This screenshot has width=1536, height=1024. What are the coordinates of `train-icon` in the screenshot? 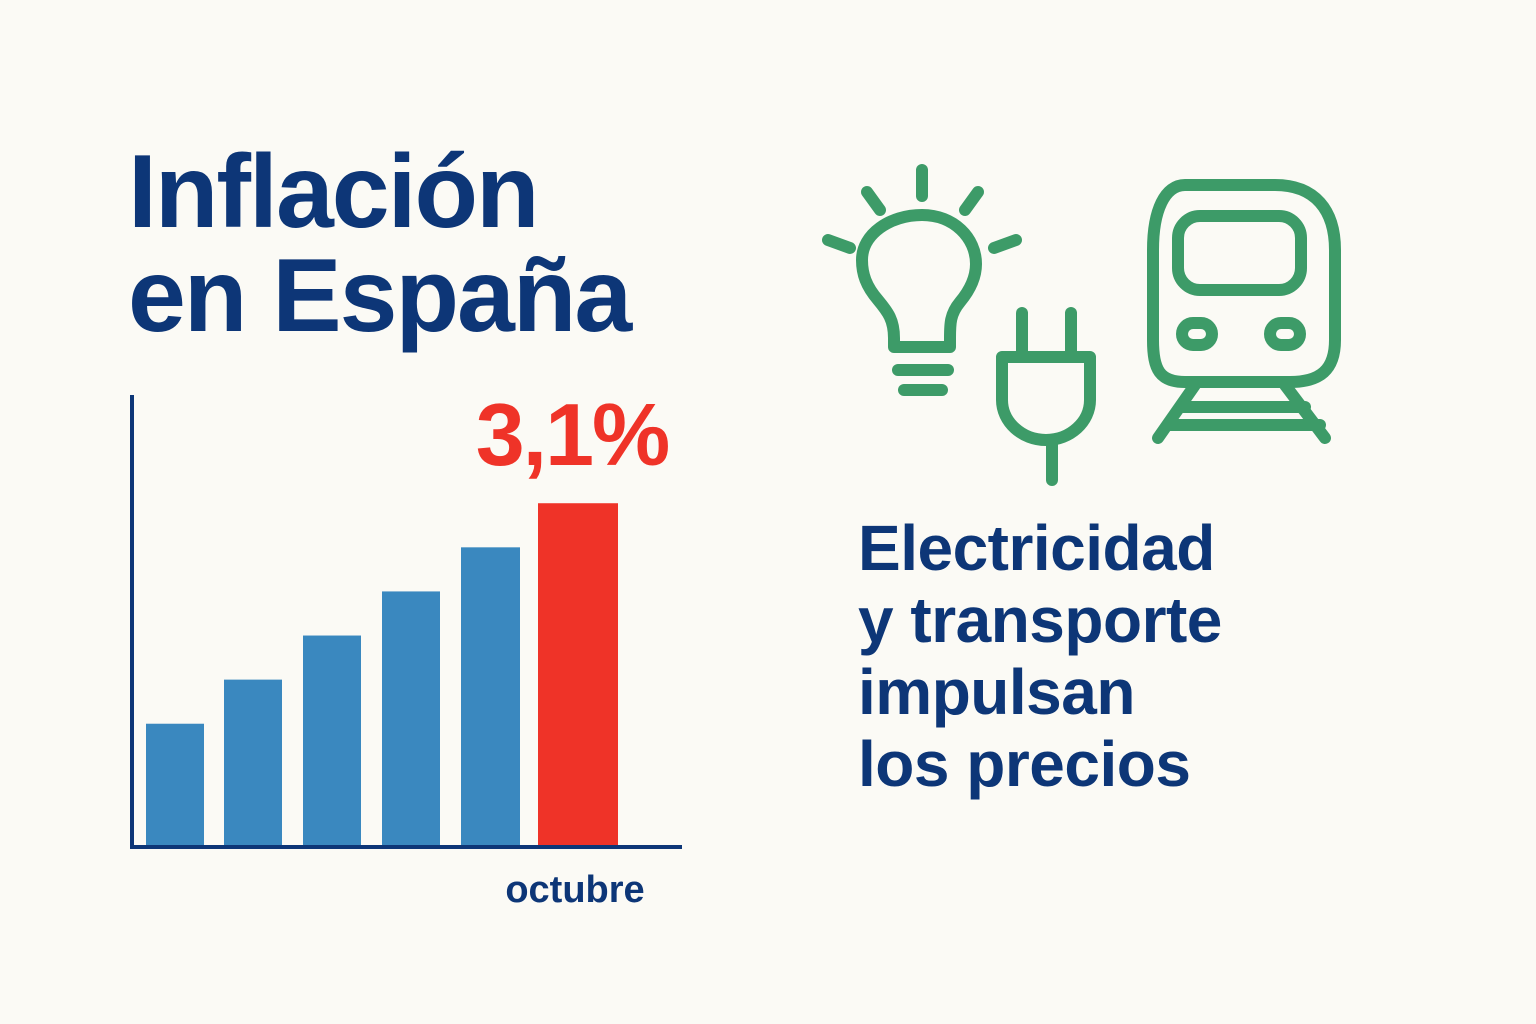 It's located at (1244, 311).